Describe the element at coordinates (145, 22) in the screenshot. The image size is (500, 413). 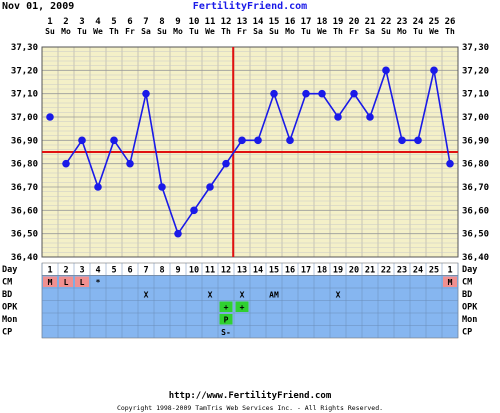
I see `day-number-label: 7` at that location.